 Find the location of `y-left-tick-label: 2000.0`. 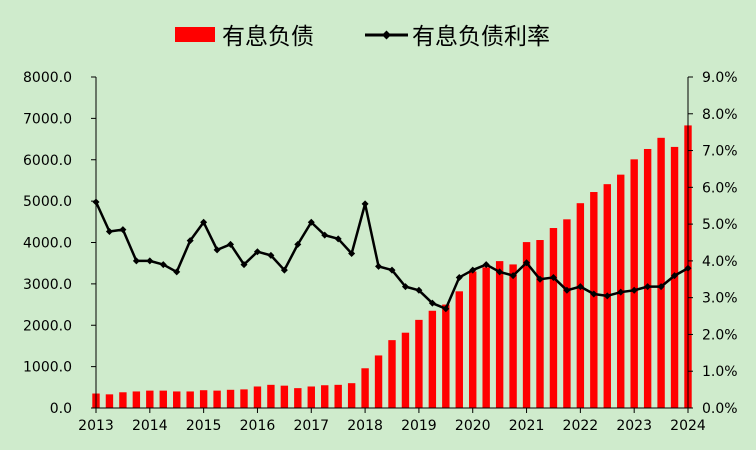

y-left-tick-label: 2000.0 is located at coordinates (47, 326).